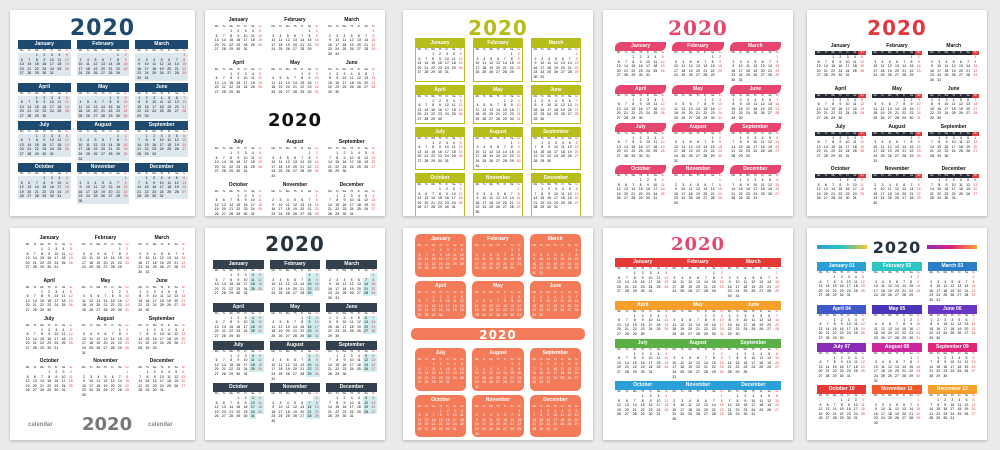  Describe the element at coordinates (440, 43) in the screenshot. I see `month-name: January` at that location.